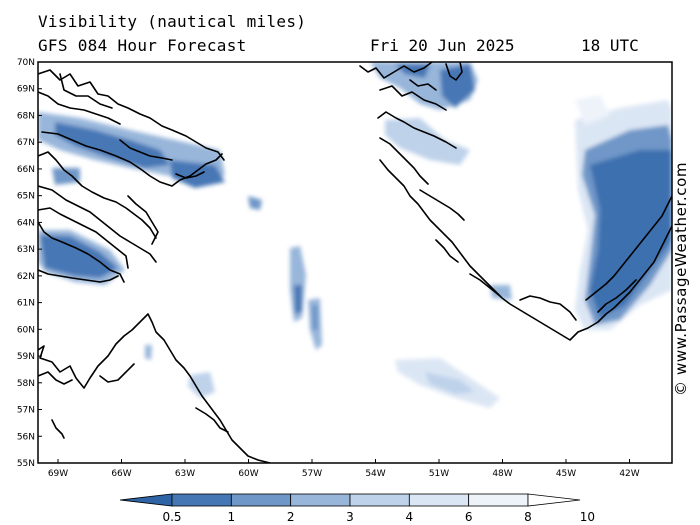 The image size is (700, 525). What do you see at coordinates (528, 517) in the screenshot?
I see `colorbar-label: 8` at bounding box center [528, 517].